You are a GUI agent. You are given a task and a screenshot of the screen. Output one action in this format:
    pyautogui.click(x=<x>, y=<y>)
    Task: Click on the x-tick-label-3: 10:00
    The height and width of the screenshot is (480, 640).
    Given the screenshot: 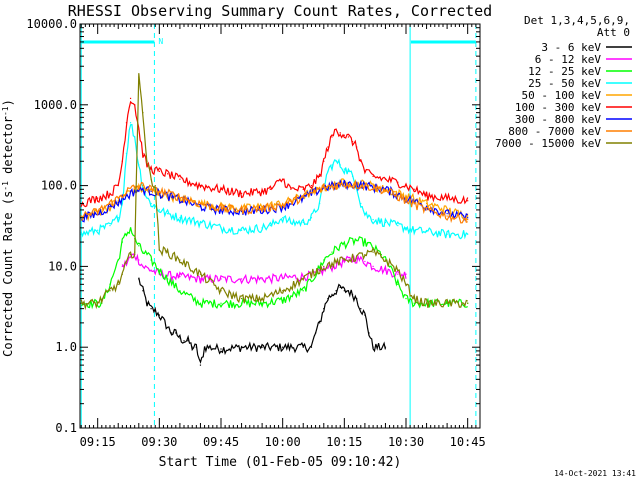 What is the action you would take?
    pyautogui.click(x=283, y=442)
    